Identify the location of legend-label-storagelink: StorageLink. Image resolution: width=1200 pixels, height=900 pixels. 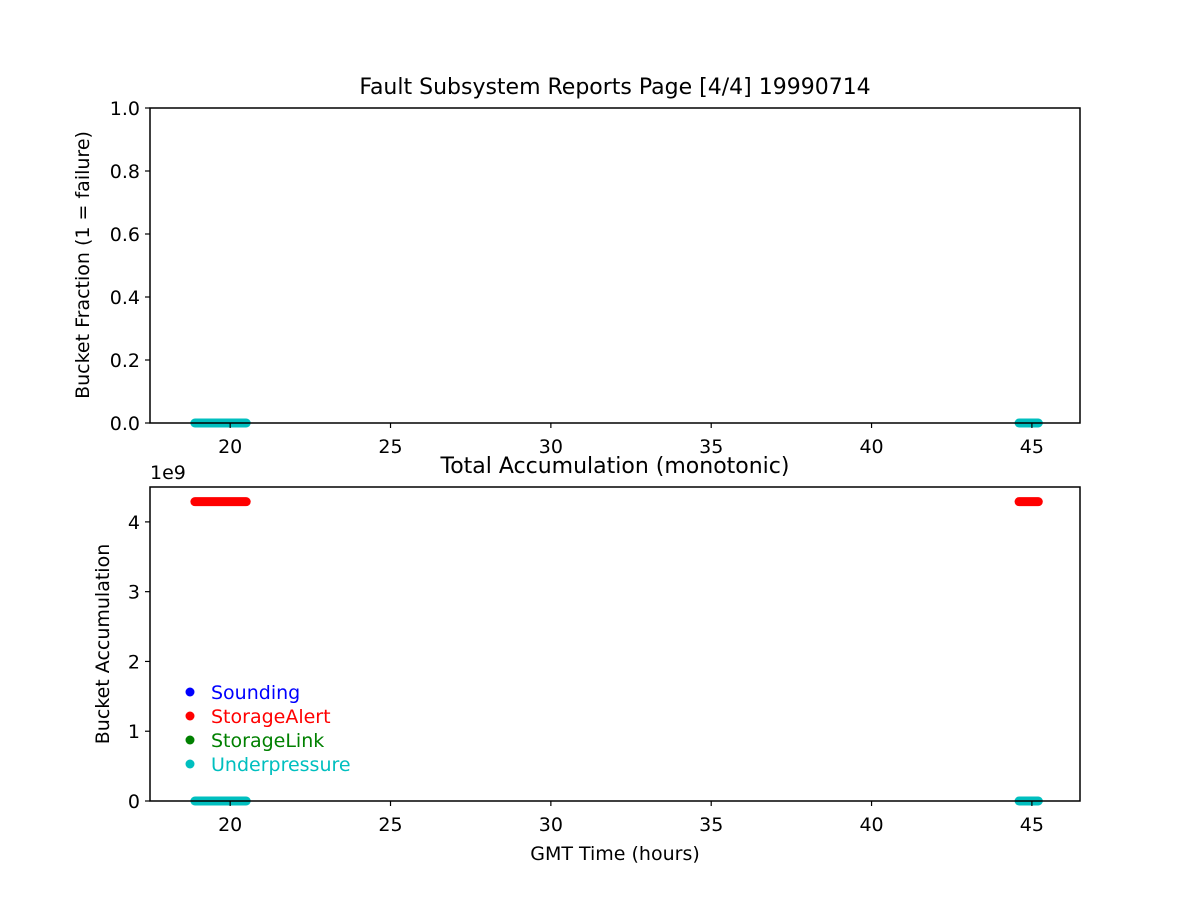
(267, 741).